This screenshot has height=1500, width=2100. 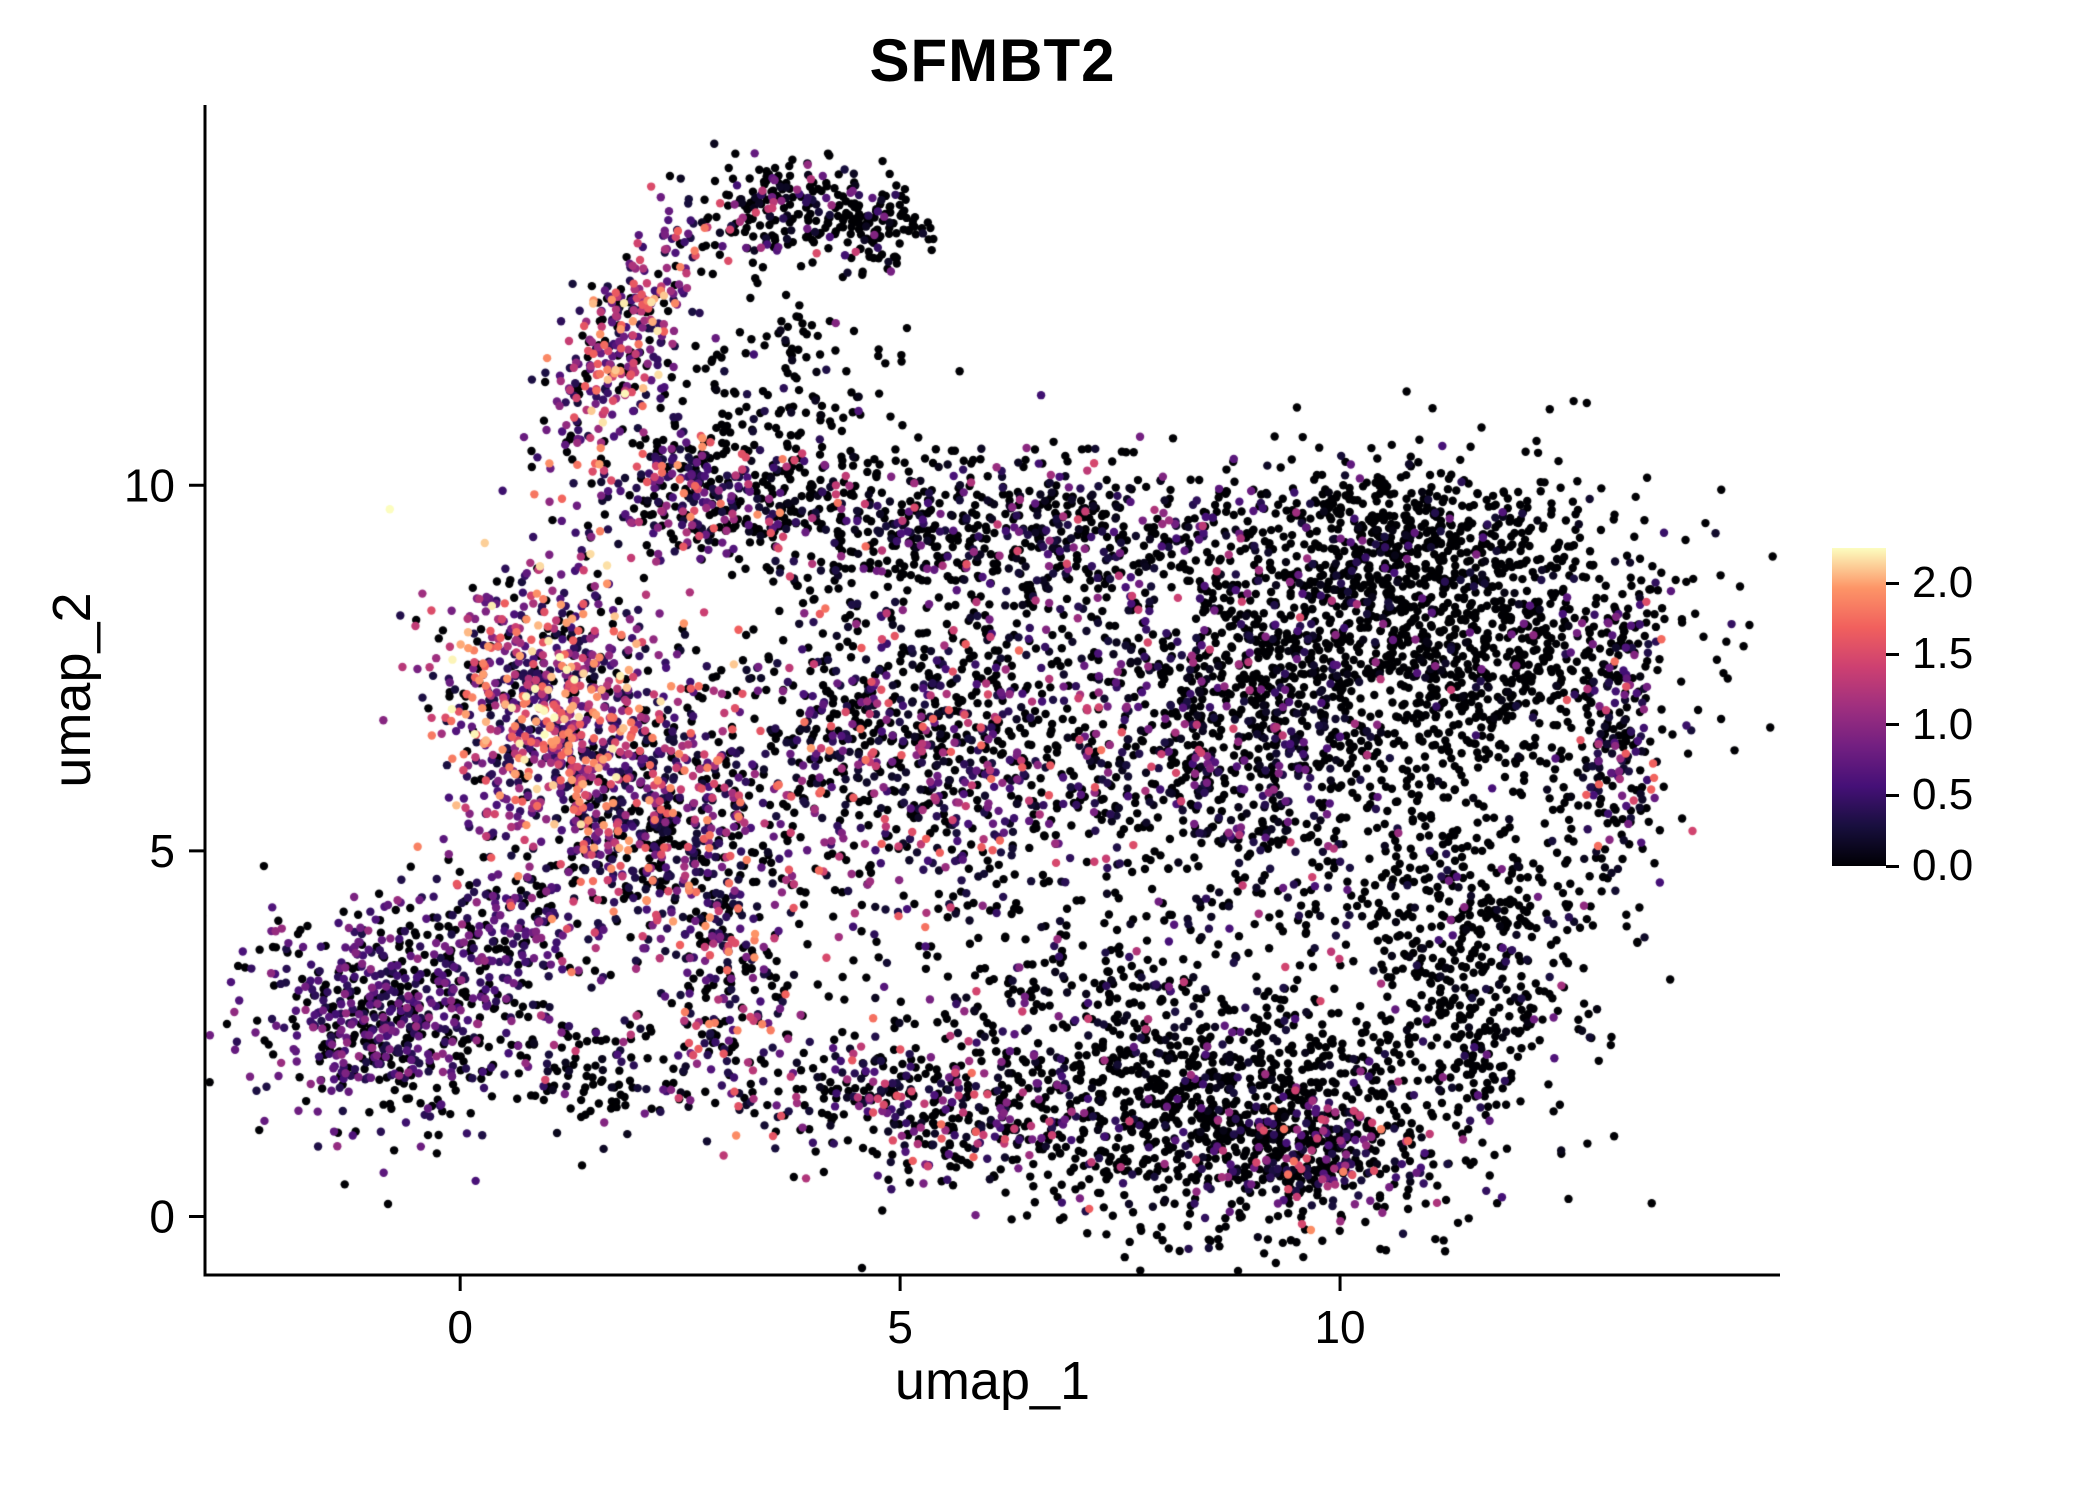 What do you see at coordinates (1943, 865) in the screenshot?
I see `colorbar-tick-label: 0.0` at bounding box center [1943, 865].